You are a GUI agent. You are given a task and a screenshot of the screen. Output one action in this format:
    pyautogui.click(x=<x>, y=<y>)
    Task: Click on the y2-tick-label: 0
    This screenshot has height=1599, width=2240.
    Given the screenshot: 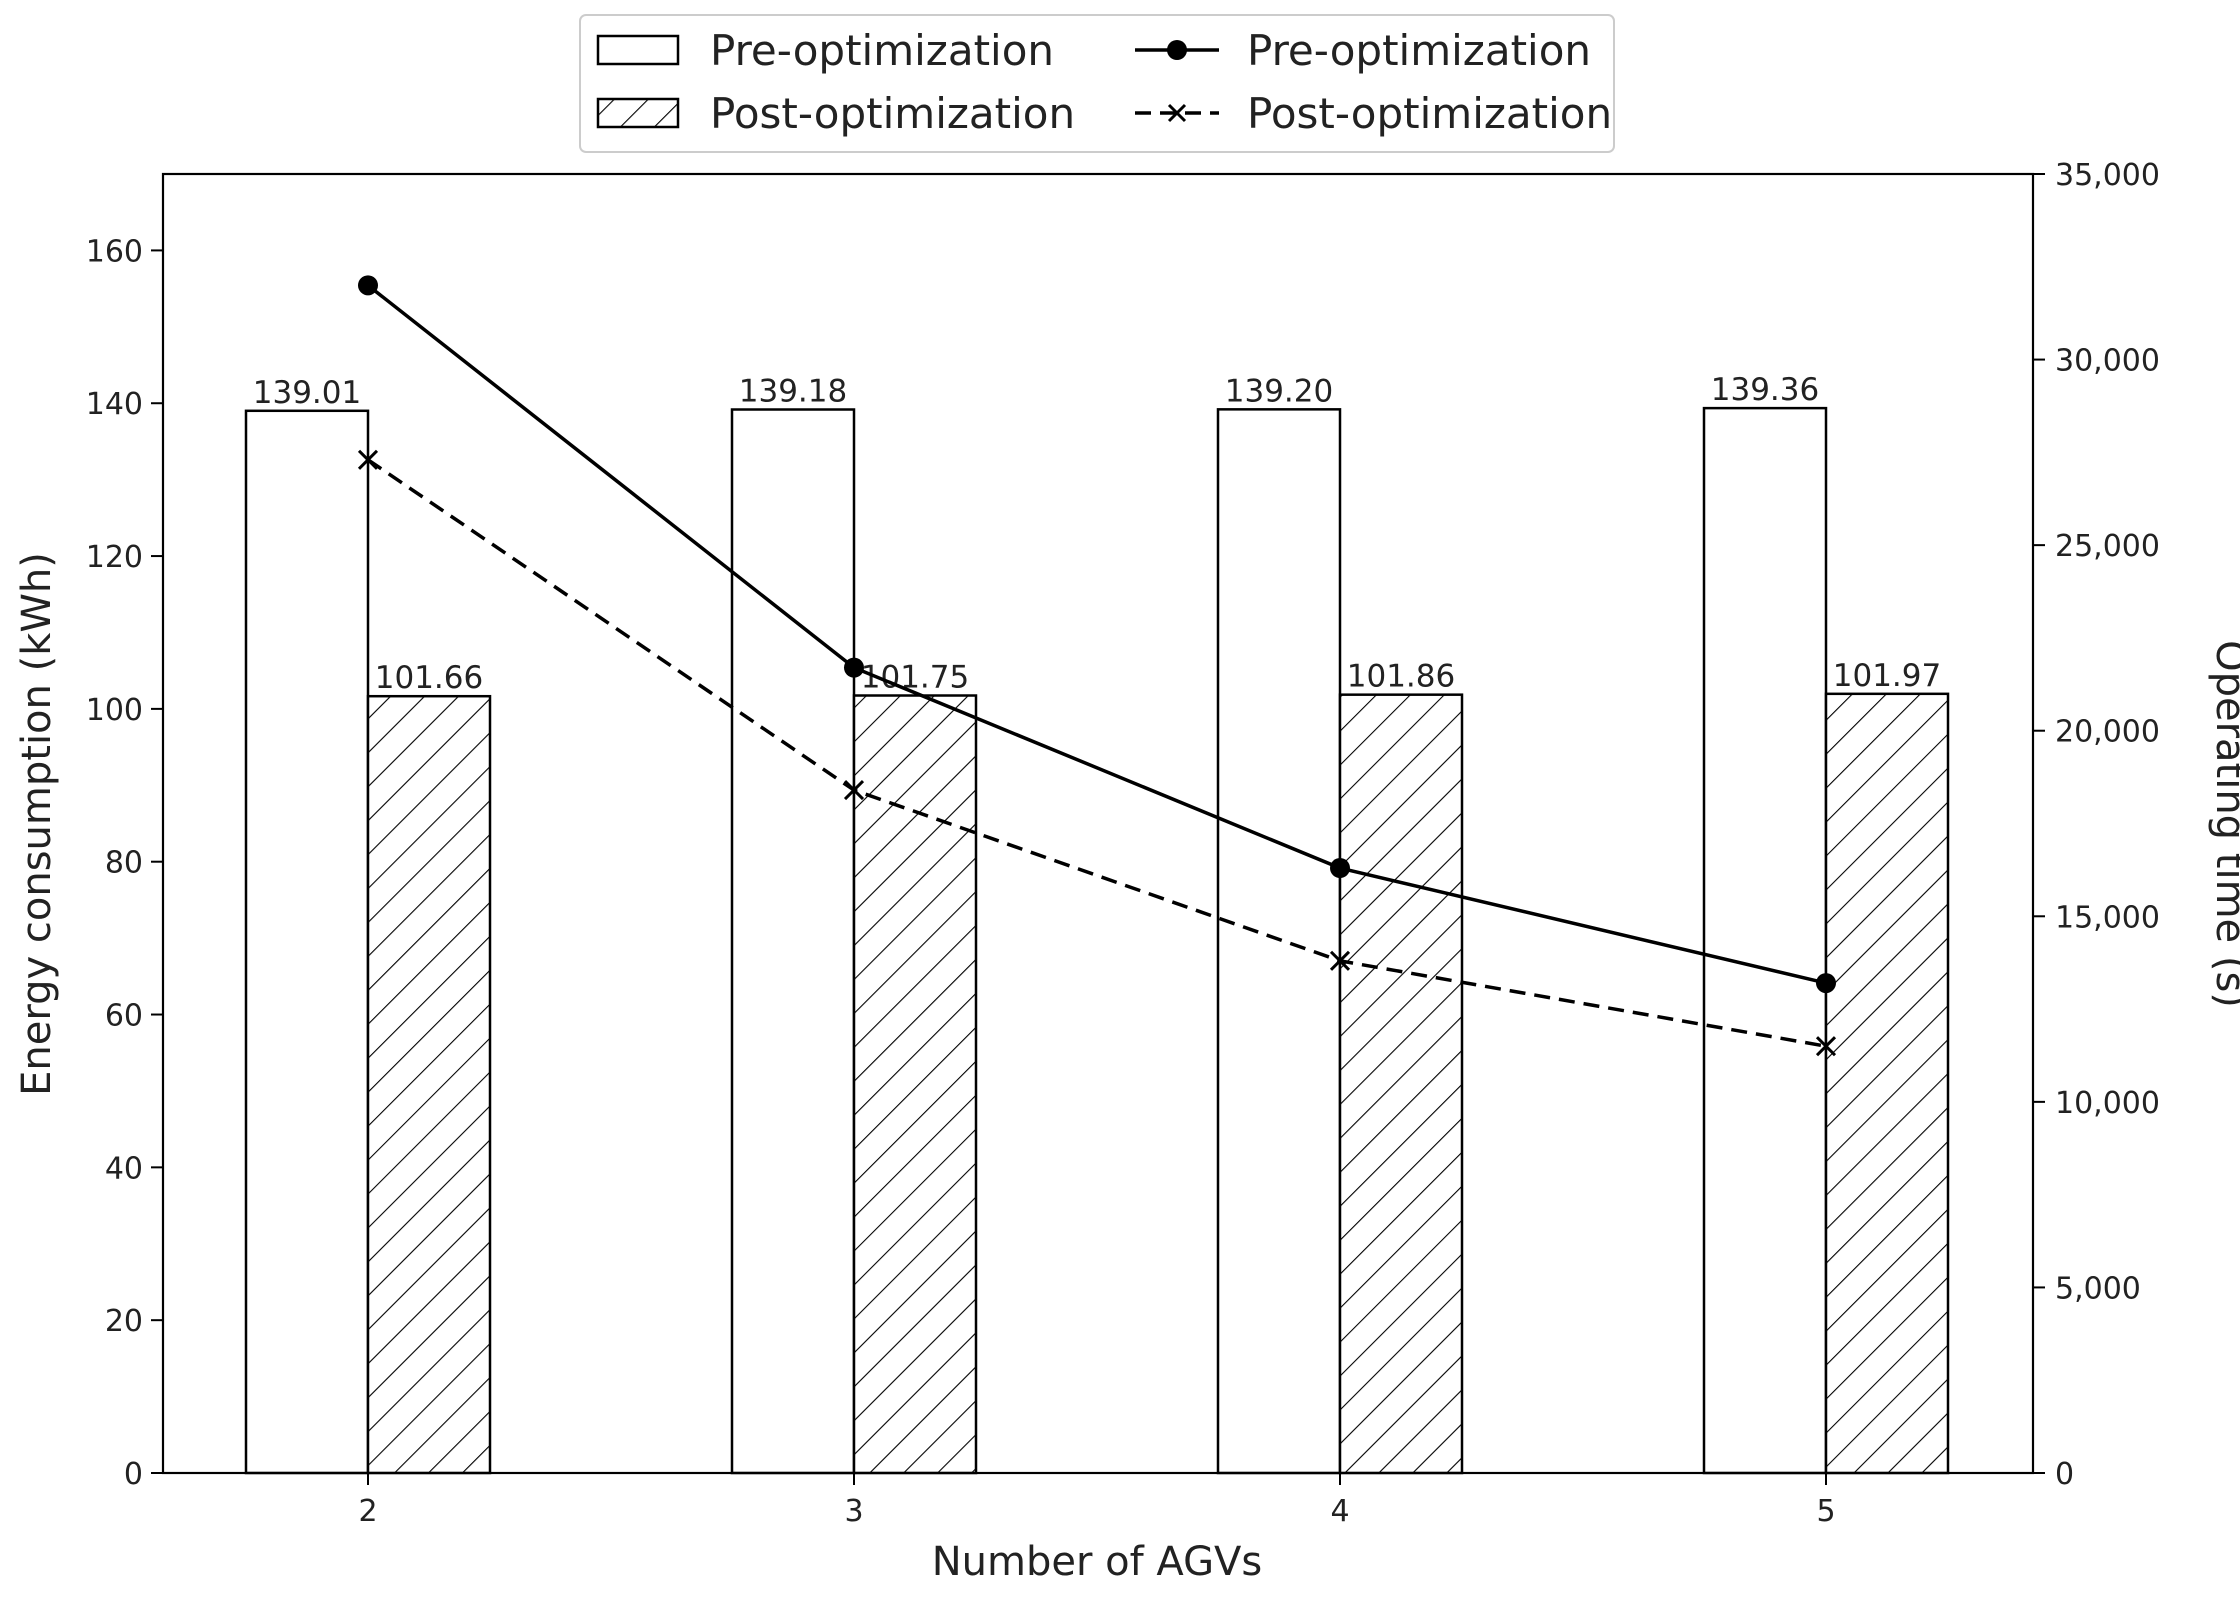 What is the action you would take?
    pyautogui.click(x=2064, y=1474)
    